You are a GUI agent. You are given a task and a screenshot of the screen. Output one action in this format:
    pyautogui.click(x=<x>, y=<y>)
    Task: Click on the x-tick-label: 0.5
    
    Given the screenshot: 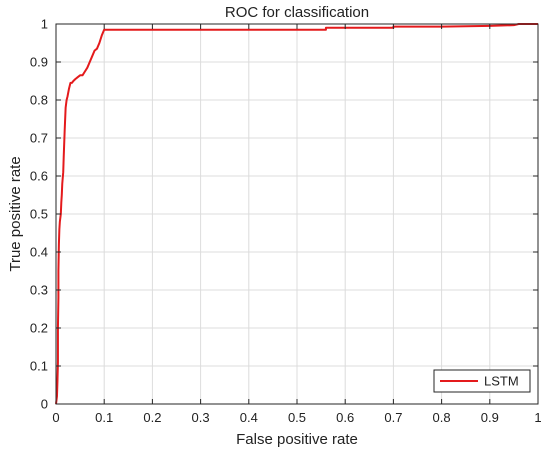 What is the action you would take?
    pyautogui.click(x=297, y=417)
    